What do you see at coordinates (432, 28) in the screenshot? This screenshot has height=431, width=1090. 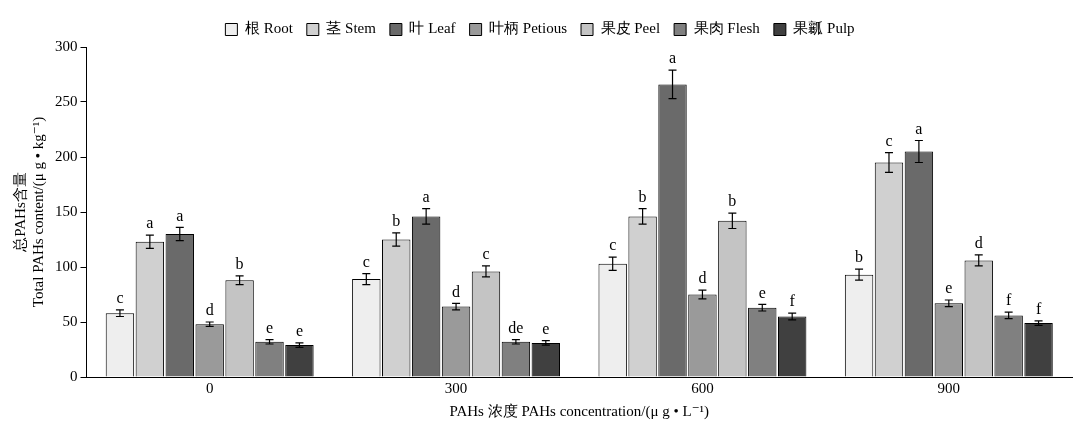 I see `legend-label: 叶 Leaf` at bounding box center [432, 28].